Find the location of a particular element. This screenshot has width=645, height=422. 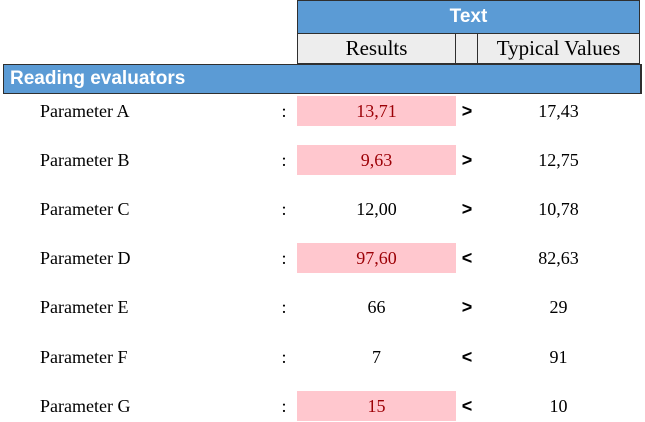

result-cell: 66 is located at coordinates (376, 306).